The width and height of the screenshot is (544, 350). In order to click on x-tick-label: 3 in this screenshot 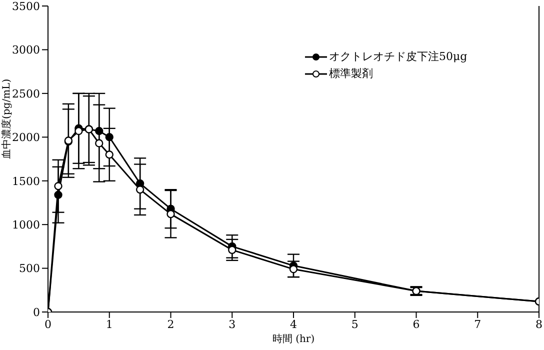, I will do `click(232, 324)`.